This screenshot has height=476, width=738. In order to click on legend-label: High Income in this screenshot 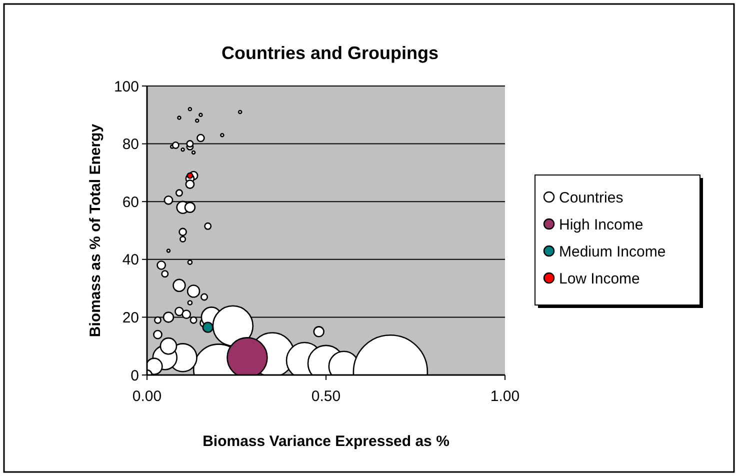, I will do `click(601, 225)`.